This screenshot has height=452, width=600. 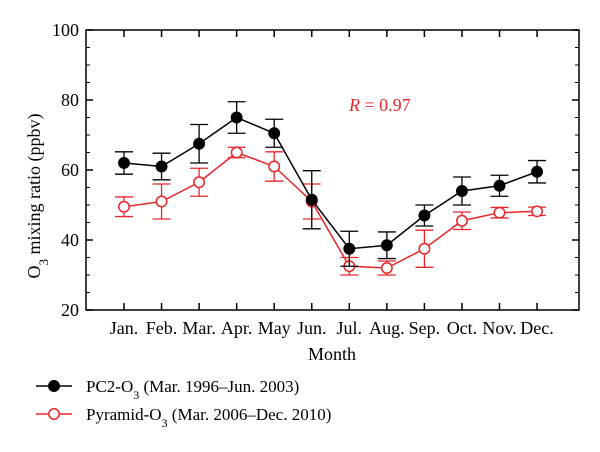 What do you see at coordinates (199, 328) in the screenshot?
I see `x-tick-label: Mar.` at bounding box center [199, 328].